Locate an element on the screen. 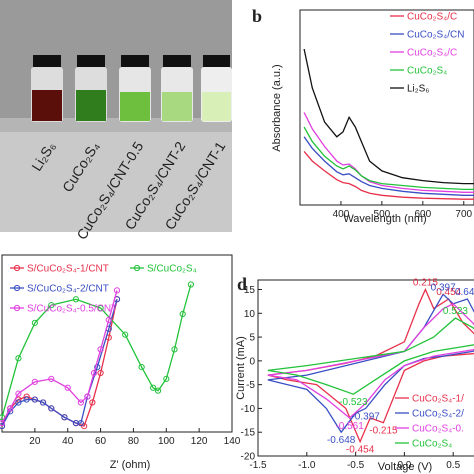  legend-label: S/CuCo₂S₄ is located at coordinates (172, 269).